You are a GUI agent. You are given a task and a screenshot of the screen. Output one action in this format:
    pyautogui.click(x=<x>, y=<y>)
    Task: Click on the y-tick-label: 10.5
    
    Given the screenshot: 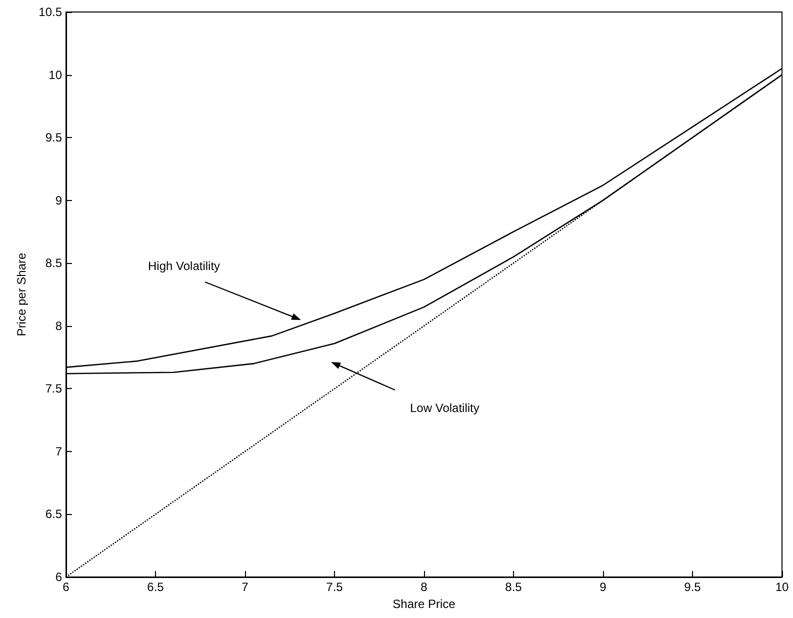 What is the action you would take?
    pyautogui.click(x=50, y=12)
    